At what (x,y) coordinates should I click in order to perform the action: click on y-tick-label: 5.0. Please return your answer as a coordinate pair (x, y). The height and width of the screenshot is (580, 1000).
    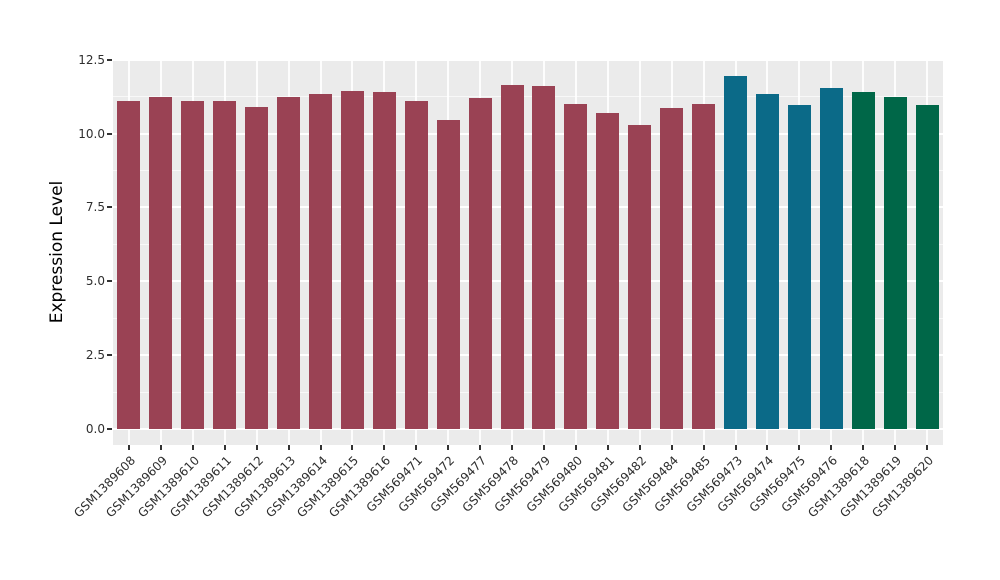
    Looking at the image, I should click on (95, 281).